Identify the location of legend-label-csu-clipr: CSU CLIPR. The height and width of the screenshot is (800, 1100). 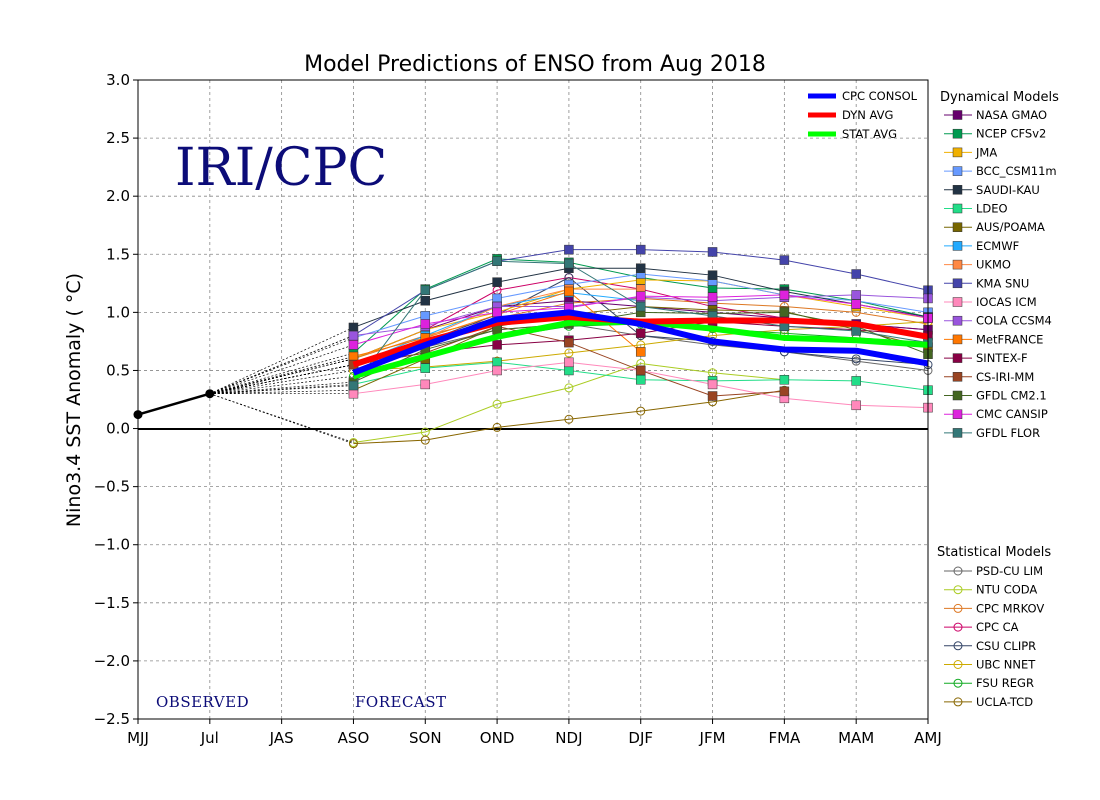
(1006, 646).